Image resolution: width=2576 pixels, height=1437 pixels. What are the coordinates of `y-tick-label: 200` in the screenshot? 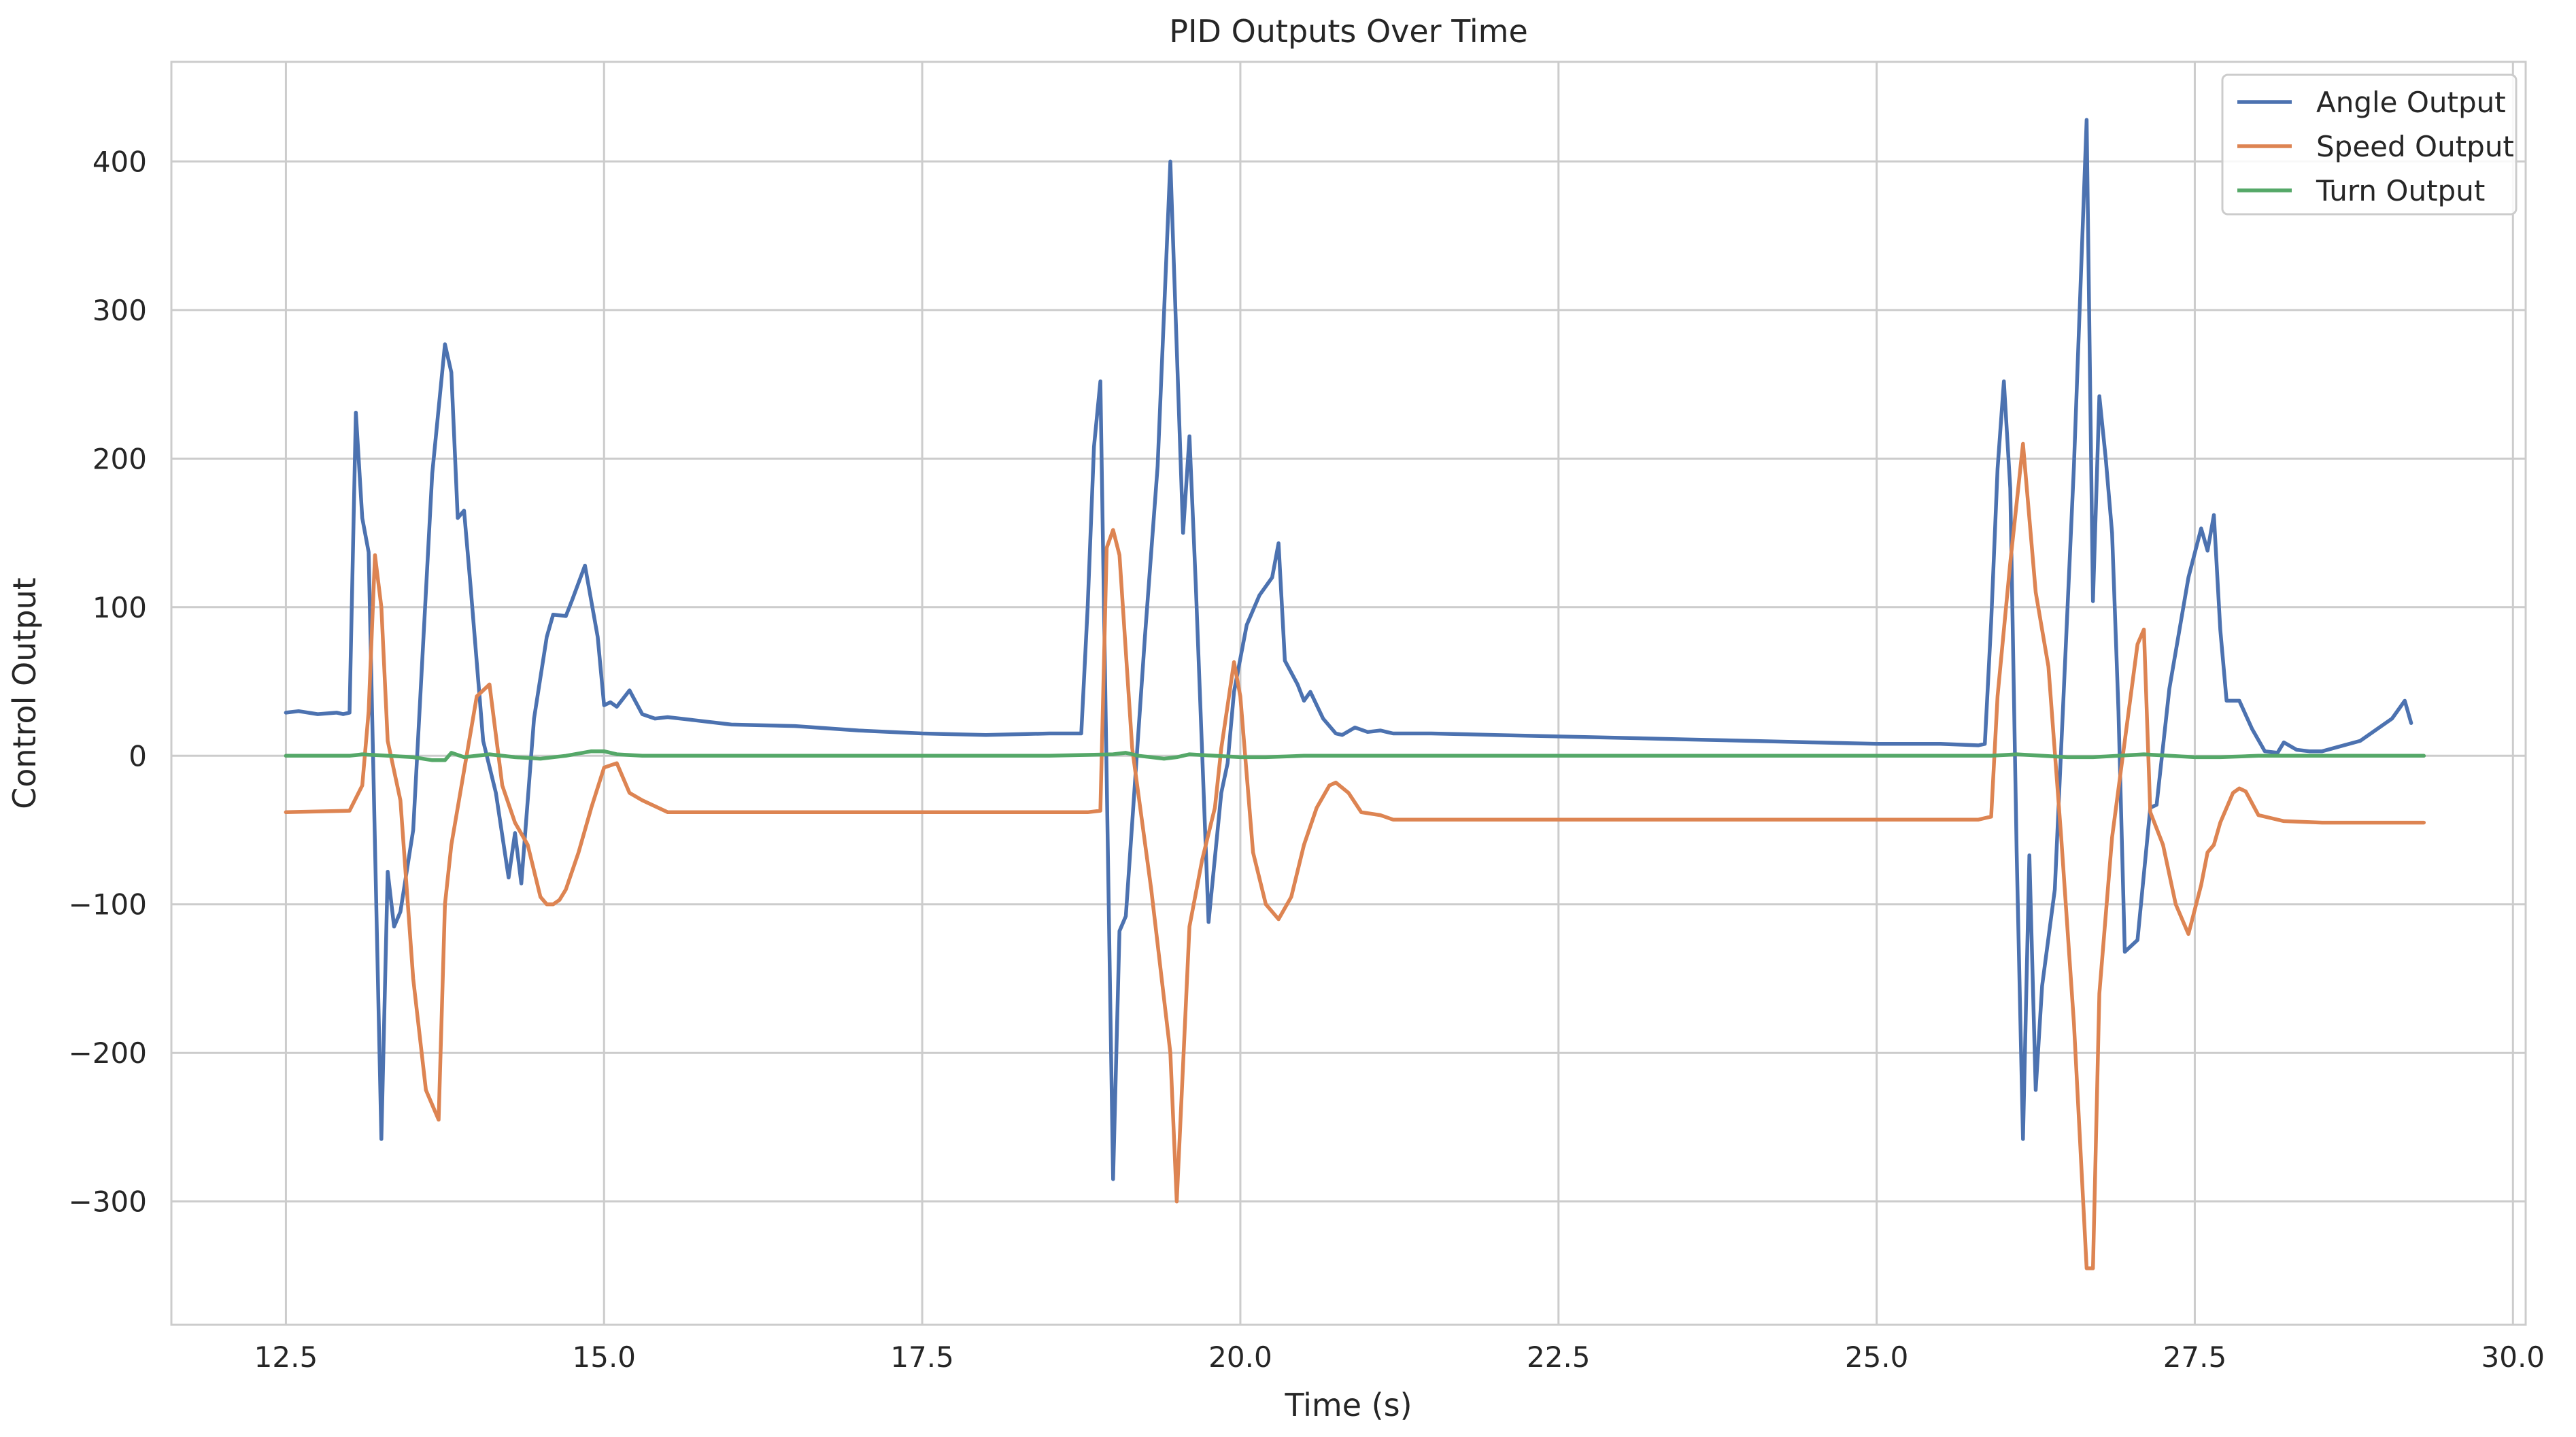 It's located at (119, 459).